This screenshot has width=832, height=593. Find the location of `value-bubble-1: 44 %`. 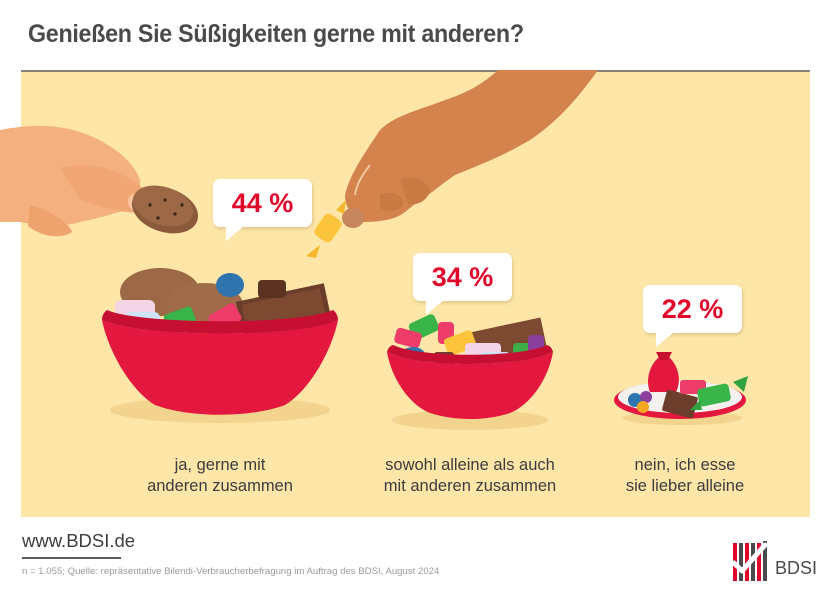

value-bubble-1: 44 % is located at coordinates (262, 210).